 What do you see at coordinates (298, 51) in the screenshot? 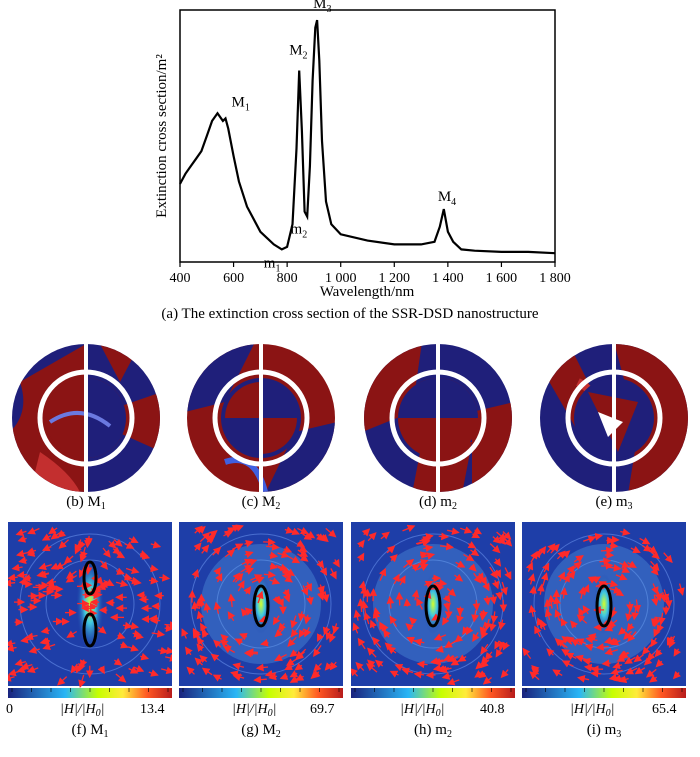
I see `annotation-M2: M2` at bounding box center [298, 51].